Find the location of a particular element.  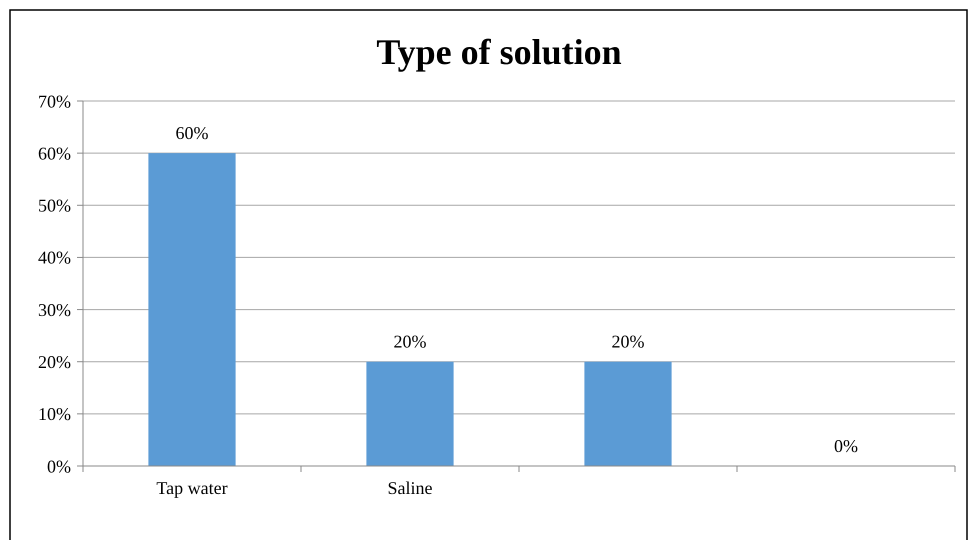

y-tick-label: 0% is located at coordinates (59, 466).